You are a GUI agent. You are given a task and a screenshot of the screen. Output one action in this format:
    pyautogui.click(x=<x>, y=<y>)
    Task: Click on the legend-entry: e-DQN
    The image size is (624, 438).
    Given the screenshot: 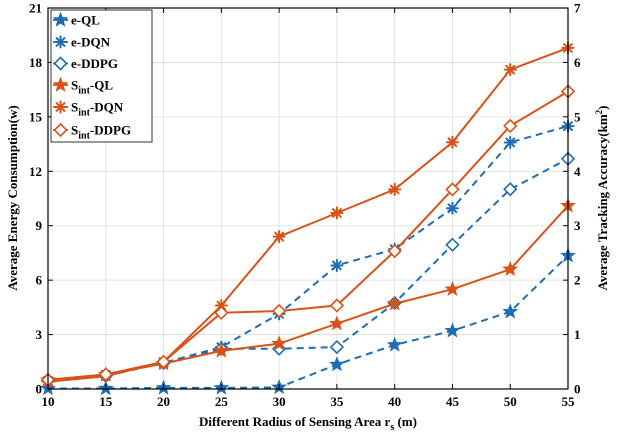 What is the action you would take?
    pyautogui.click(x=82, y=42)
    